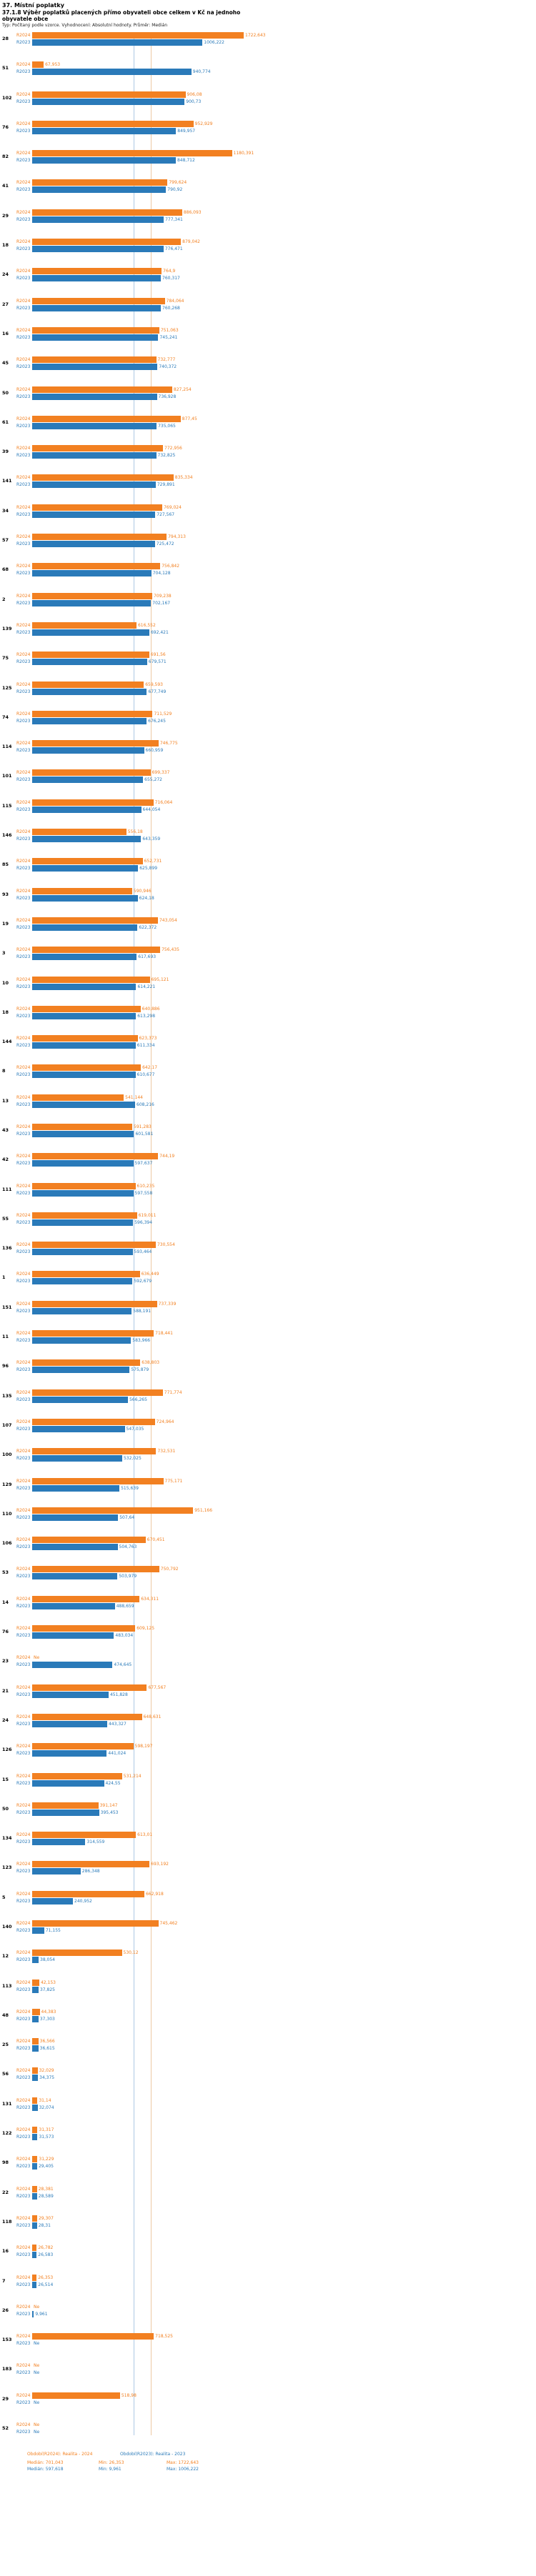 Image resolution: width=536 pixels, height=2576 pixels. I want to click on chart-row: 146 R2024 556,18 R2023 643,359, so click(269, 836).